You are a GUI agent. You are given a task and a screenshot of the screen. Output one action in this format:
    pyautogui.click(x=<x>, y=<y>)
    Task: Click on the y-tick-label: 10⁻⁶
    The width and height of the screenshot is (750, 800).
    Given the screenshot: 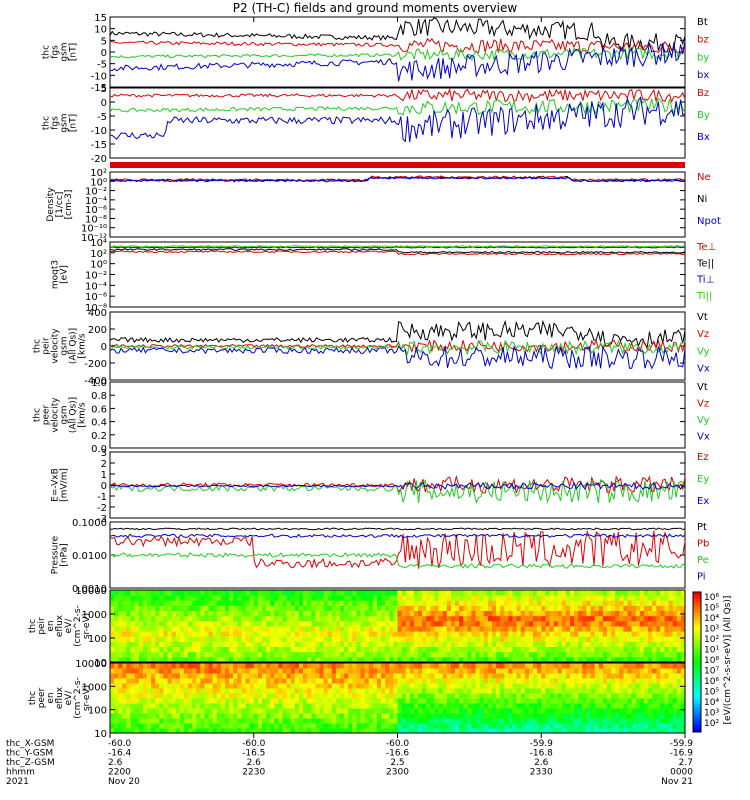 What is the action you would take?
    pyautogui.click(x=96, y=210)
    